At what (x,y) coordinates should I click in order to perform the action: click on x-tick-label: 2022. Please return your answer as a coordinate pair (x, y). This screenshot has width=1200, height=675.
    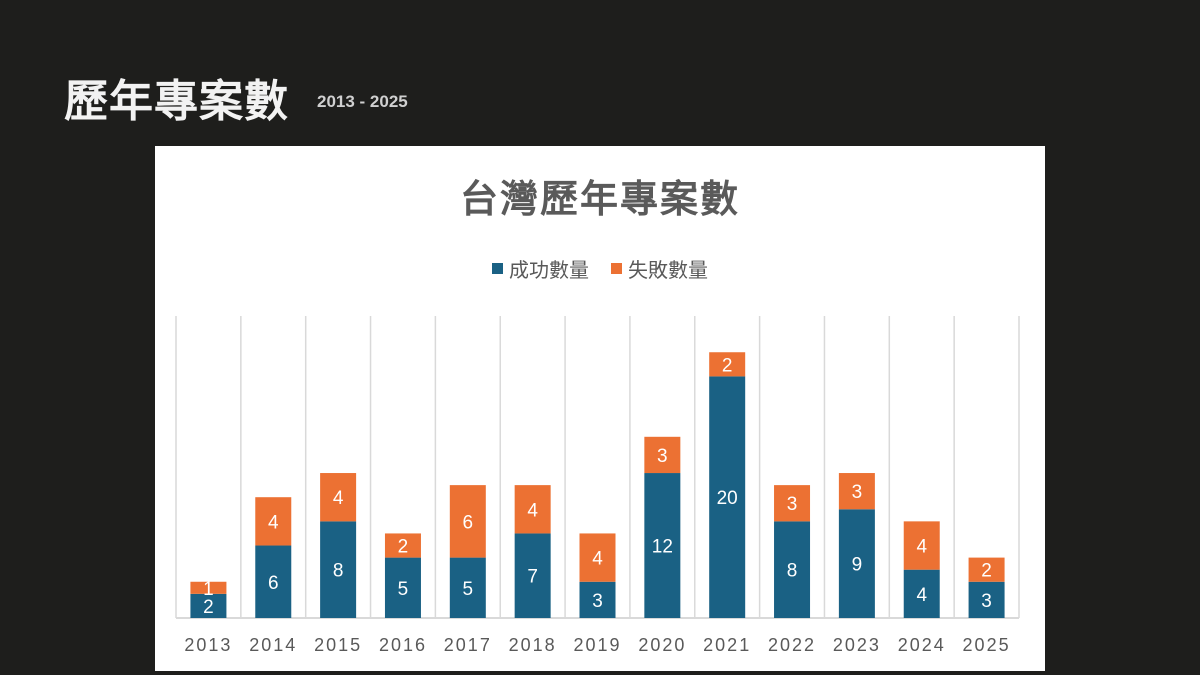
    Looking at the image, I should click on (792, 645).